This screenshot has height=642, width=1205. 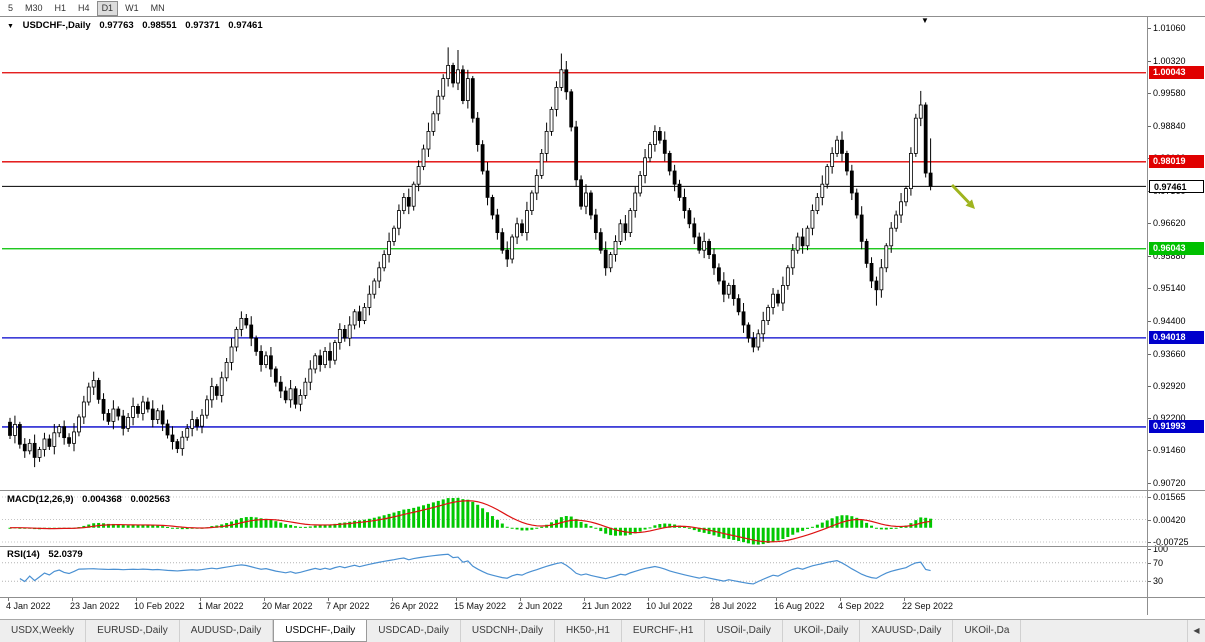 I want to click on price-tick-label: 0.98840, so click(x=1169, y=125).